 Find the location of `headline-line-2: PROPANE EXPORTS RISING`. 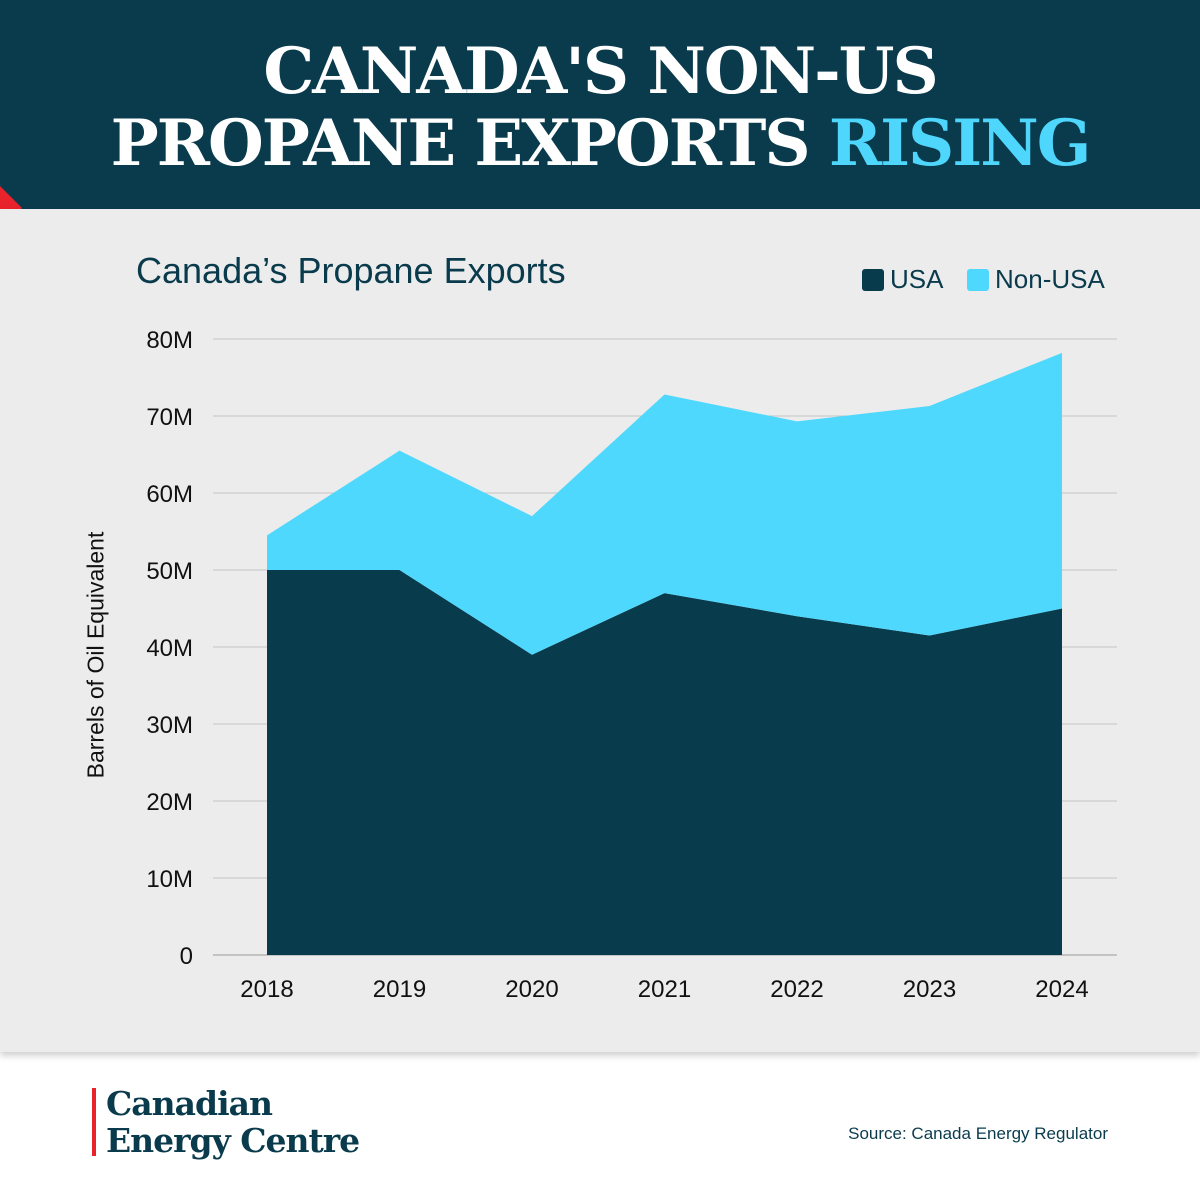

headline-line-2: PROPANE EXPORTS RISING is located at coordinates (600, 144).